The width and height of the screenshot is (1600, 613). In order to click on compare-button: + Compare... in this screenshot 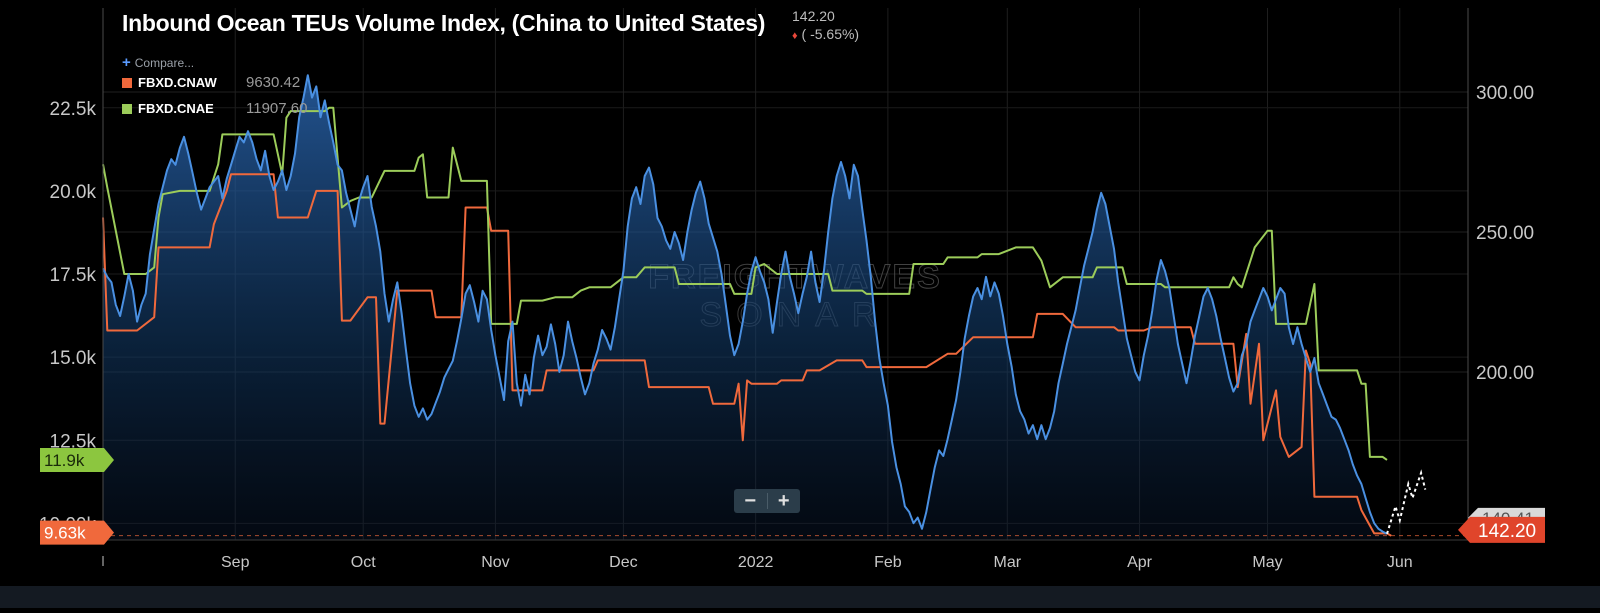, I will do `click(158, 62)`.